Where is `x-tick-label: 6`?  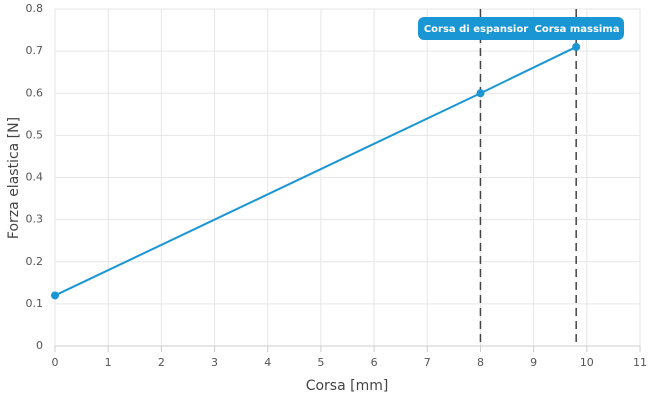 x-tick-label: 6 is located at coordinates (374, 362).